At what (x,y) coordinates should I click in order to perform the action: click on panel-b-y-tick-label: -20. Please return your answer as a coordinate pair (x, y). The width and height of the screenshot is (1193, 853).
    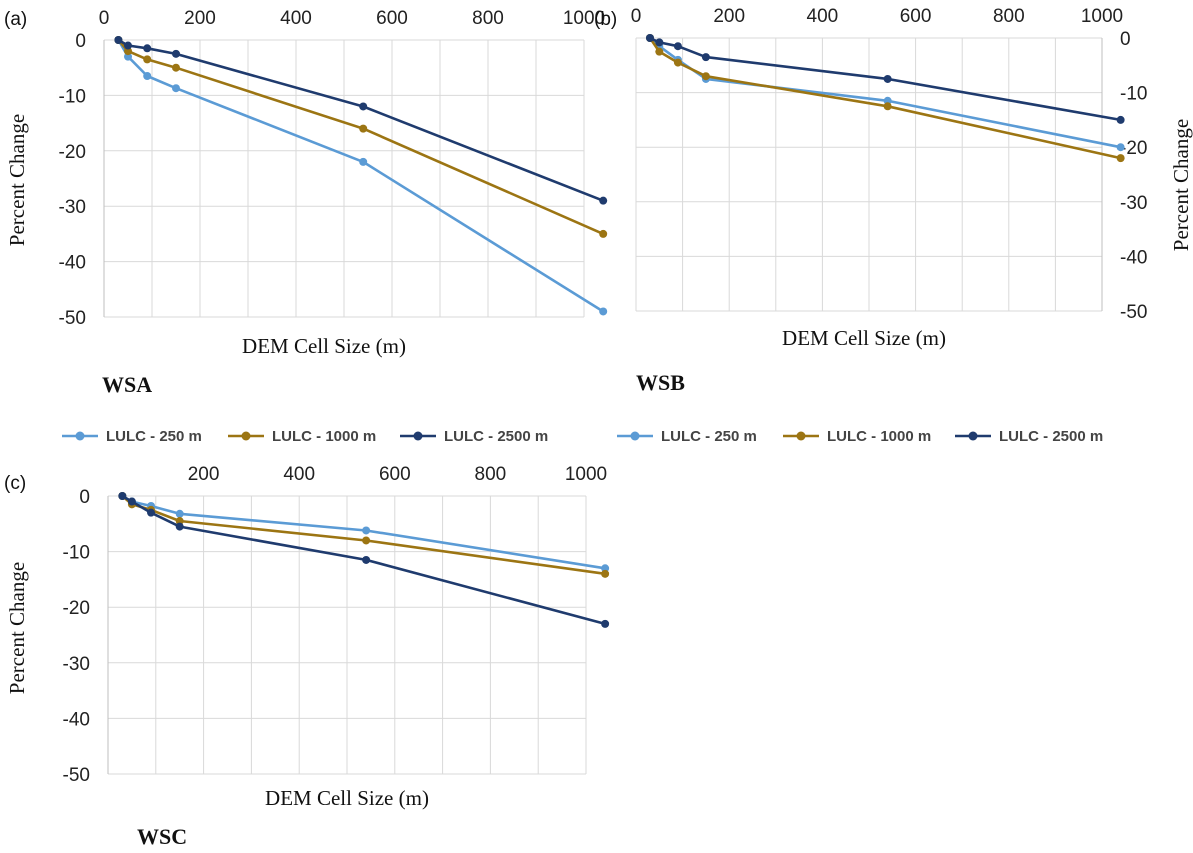
    Looking at the image, I should click on (1133, 148).